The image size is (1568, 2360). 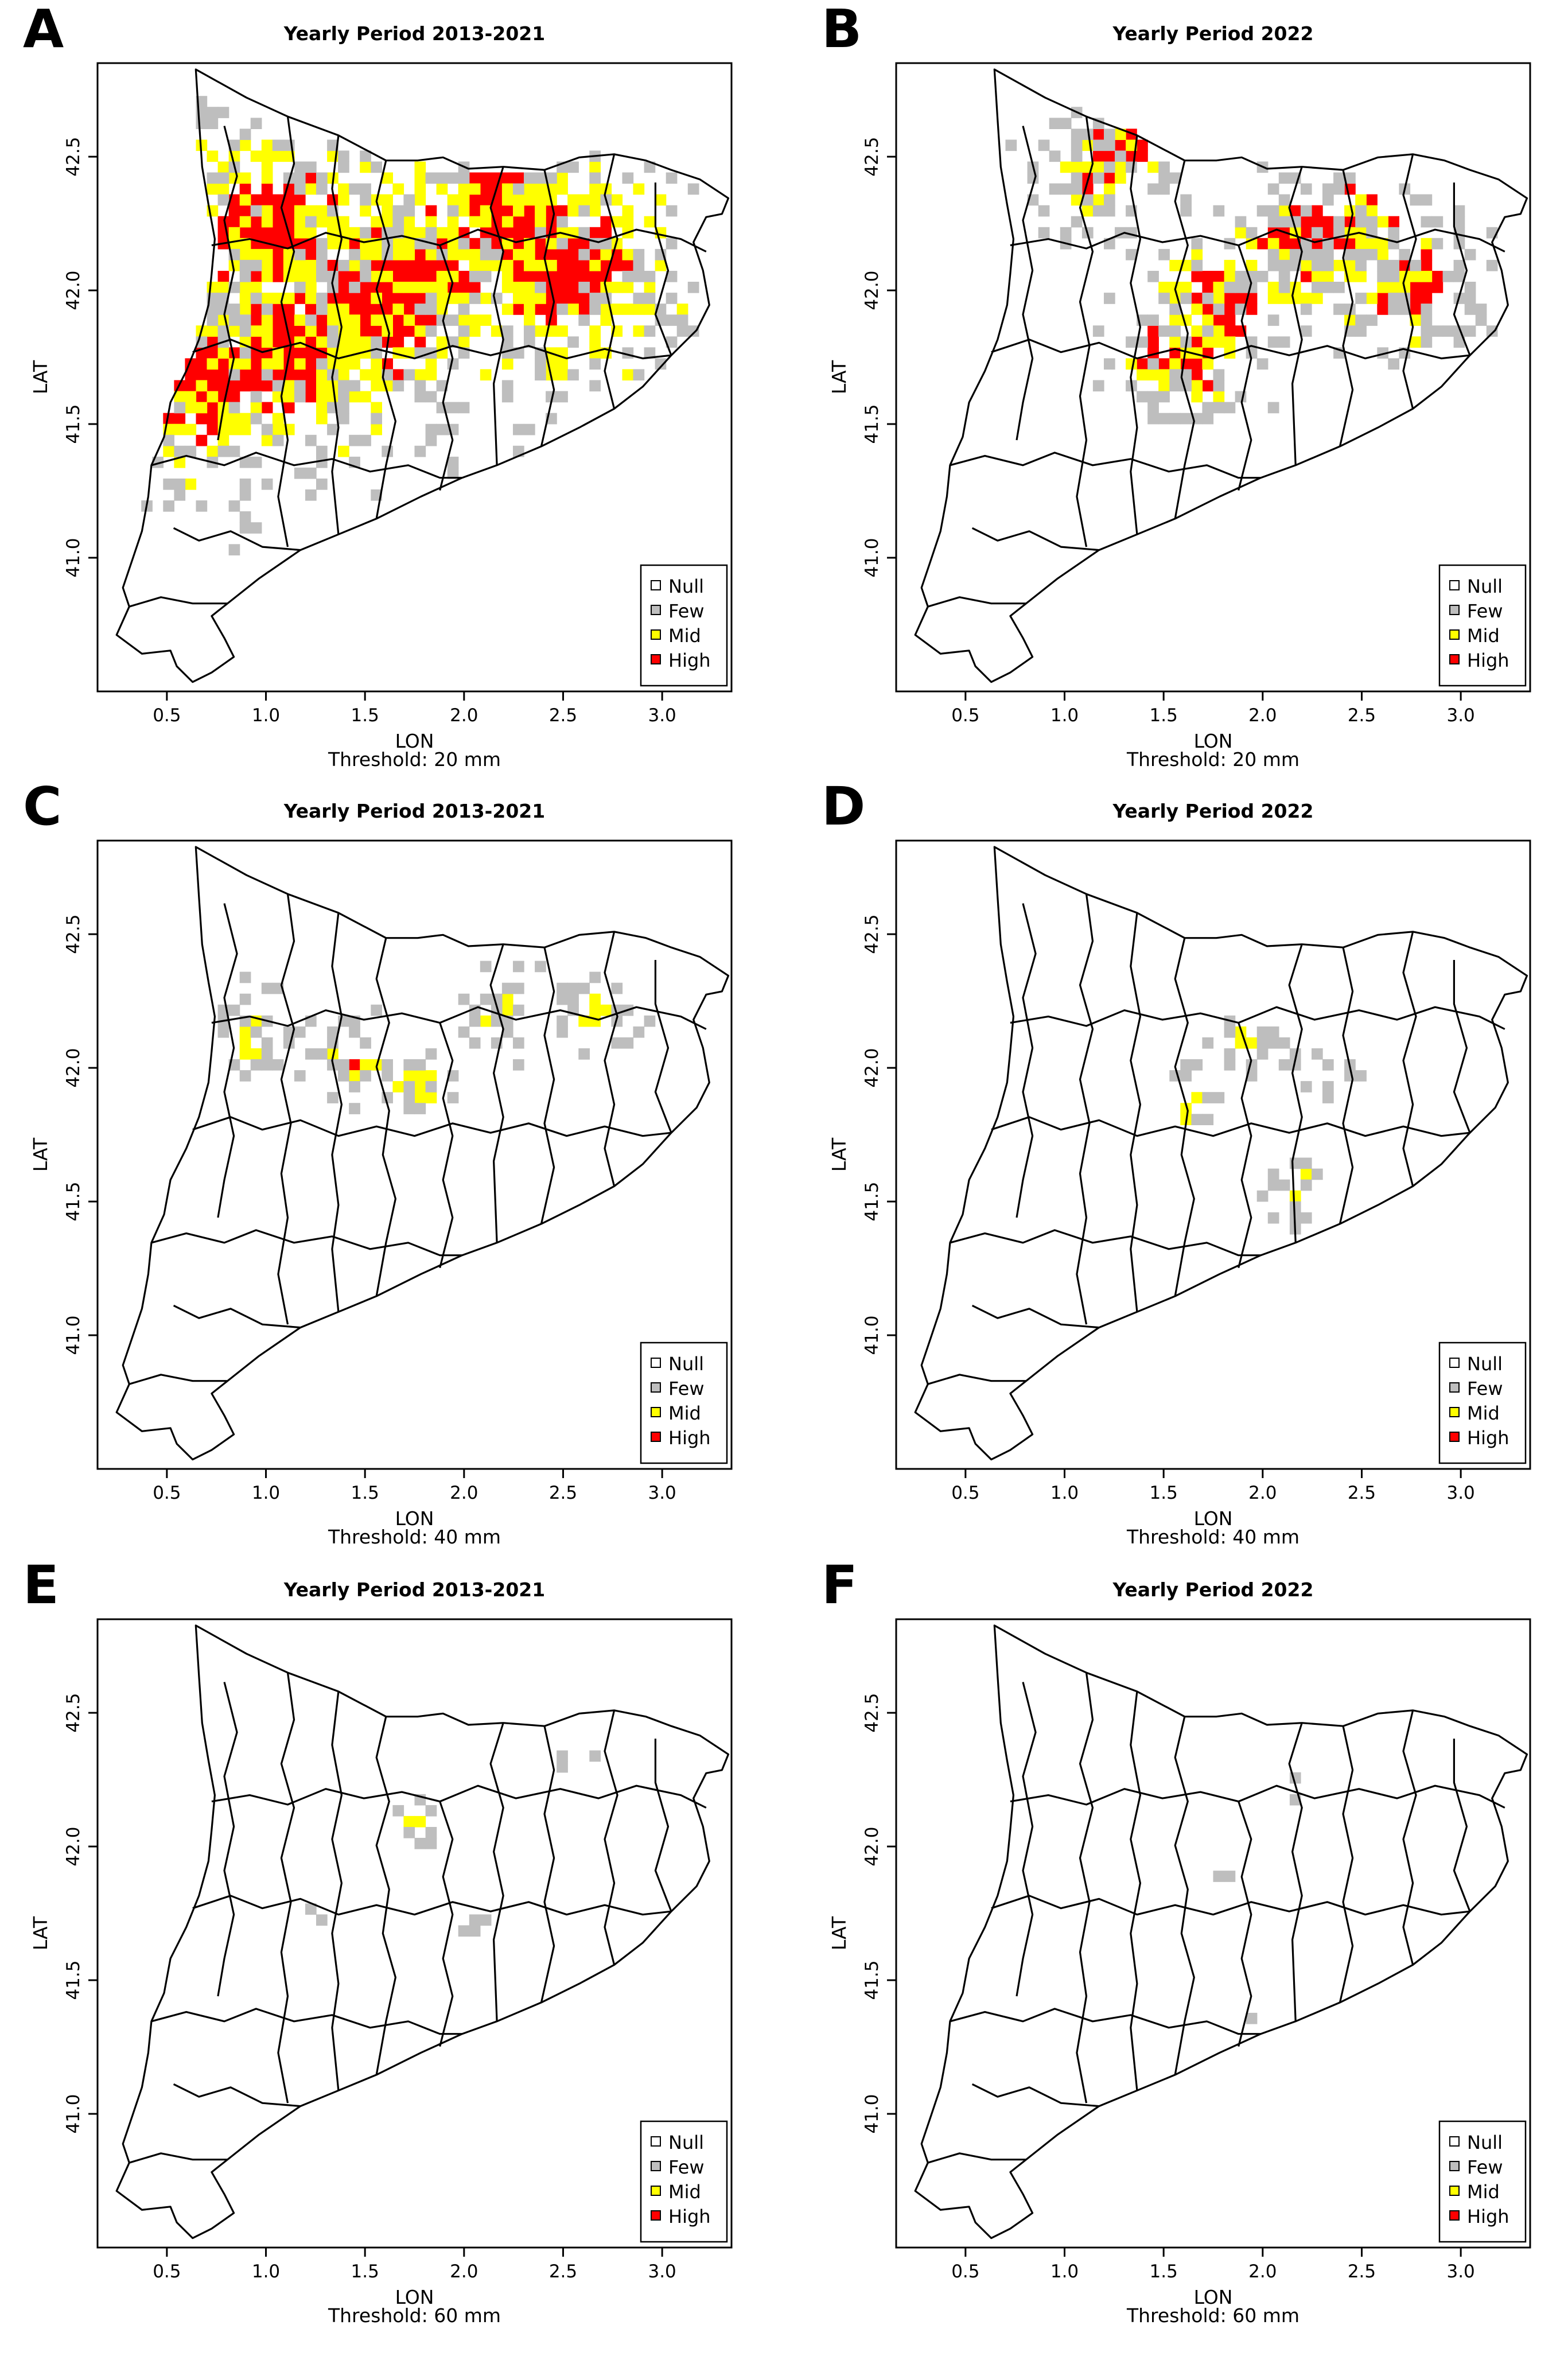 I want to click on y-tick-label: 42.0, so click(x=73, y=1068).